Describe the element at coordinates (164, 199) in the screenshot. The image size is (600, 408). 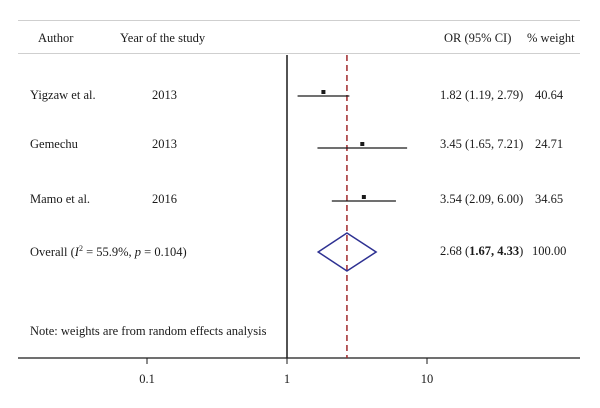
I see `study-year: 2016` at that location.